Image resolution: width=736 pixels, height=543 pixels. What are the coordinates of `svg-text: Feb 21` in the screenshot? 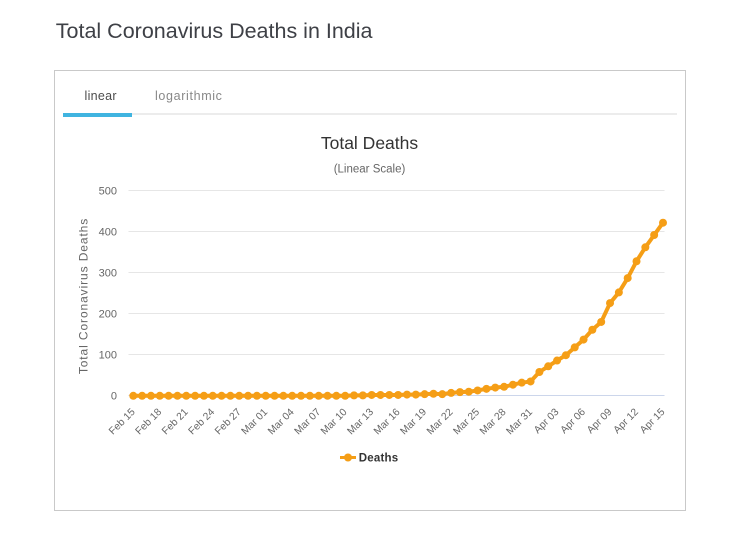 It's located at (175, 422).